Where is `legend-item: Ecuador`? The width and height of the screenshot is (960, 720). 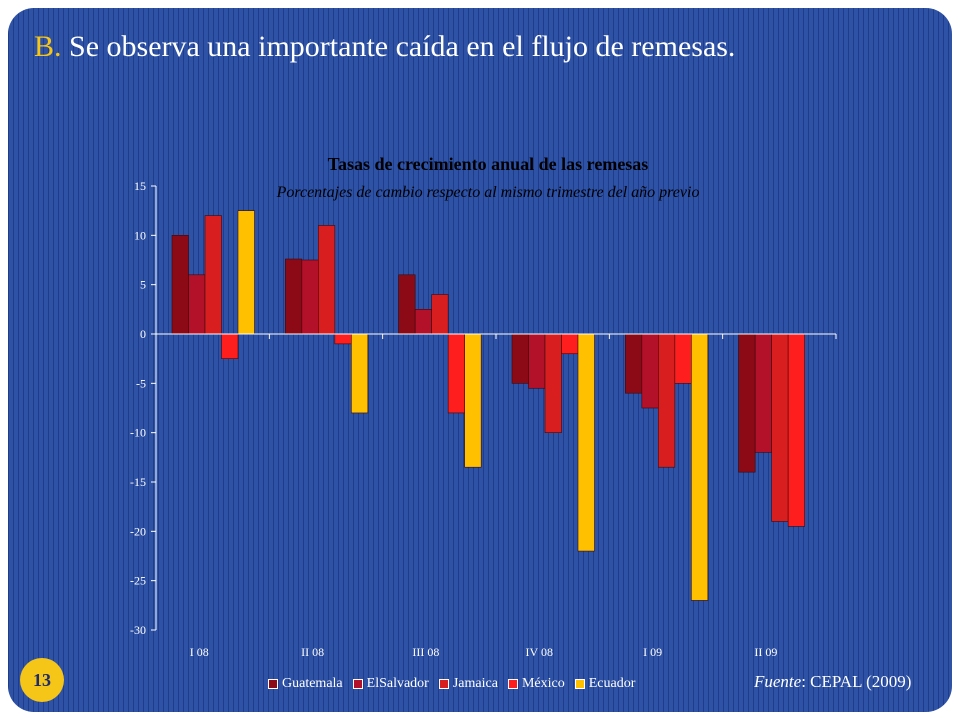
legend-item: Ecuador is located at coordinates (605, 684).